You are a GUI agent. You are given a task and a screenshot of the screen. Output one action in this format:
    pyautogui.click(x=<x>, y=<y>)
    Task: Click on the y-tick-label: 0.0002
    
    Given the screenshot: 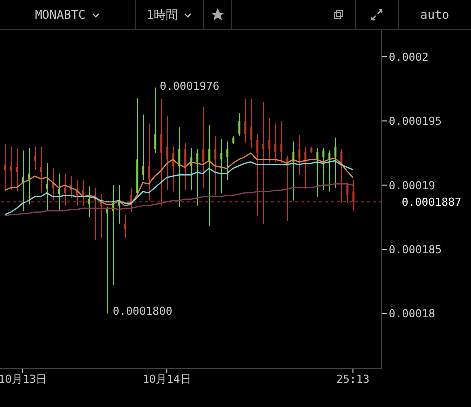 What is the action you would take?
    pyautogui.click(x=409, y=57)
    